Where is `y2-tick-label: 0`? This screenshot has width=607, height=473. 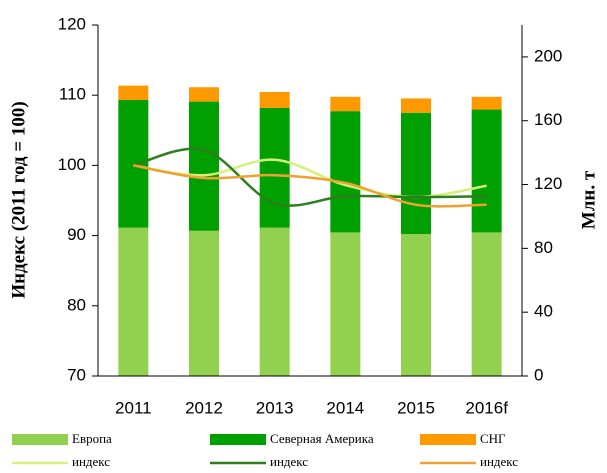
y2-tick-label: 0 is located at coordinates (538, 374).